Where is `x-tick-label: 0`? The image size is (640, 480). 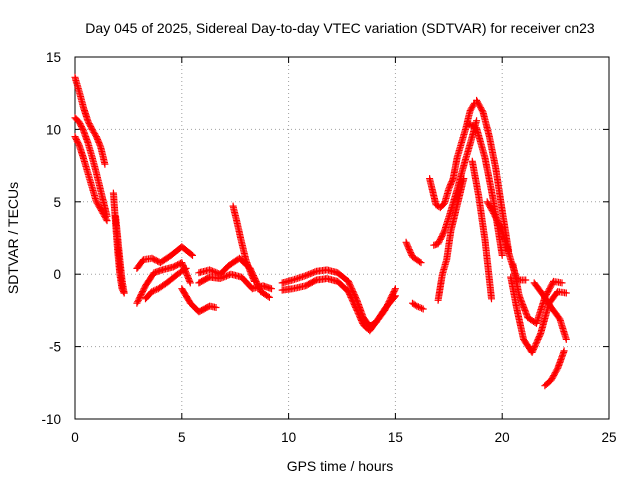 x-tick-label: 0 is located at coordinates (75, 437).